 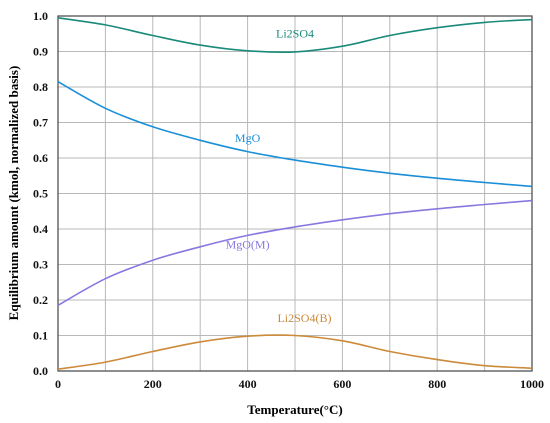 I want to click on y-tick-label: 0.3, so click(x=40, y=265).